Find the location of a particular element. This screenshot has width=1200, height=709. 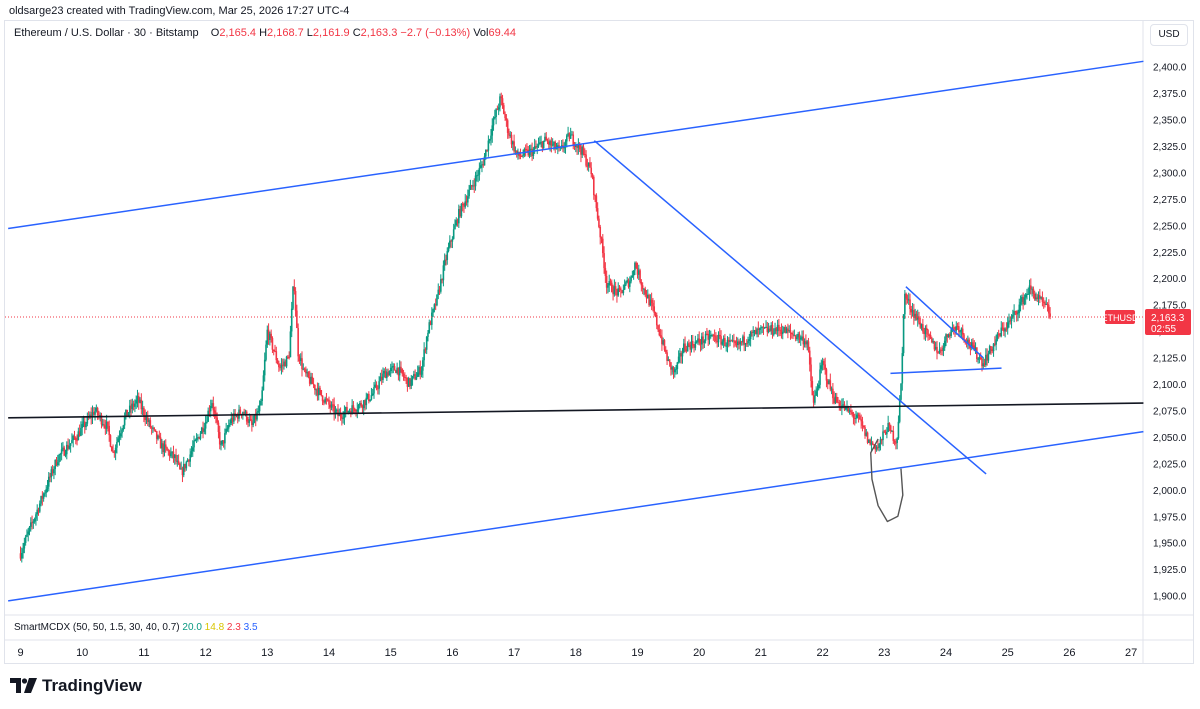

symbol-description: Ethereum / U.S. Dollar · 30 · Bitstamp is located at coordinates (106, 33).